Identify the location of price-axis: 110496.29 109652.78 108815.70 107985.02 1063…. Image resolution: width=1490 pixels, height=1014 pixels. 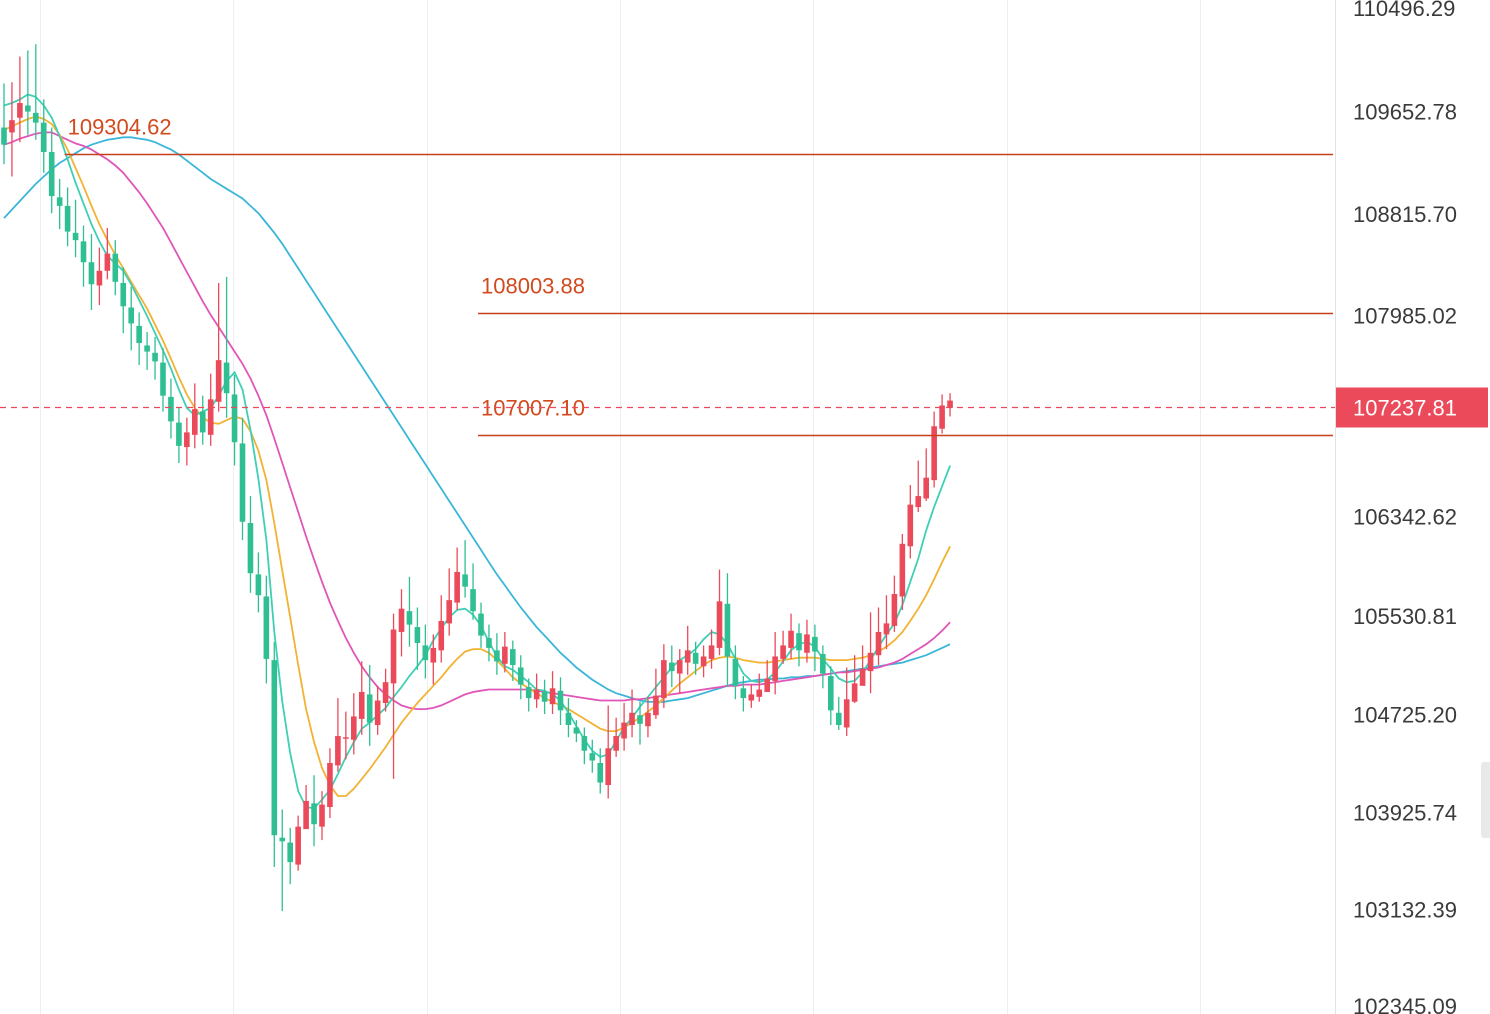
(1405, 507).